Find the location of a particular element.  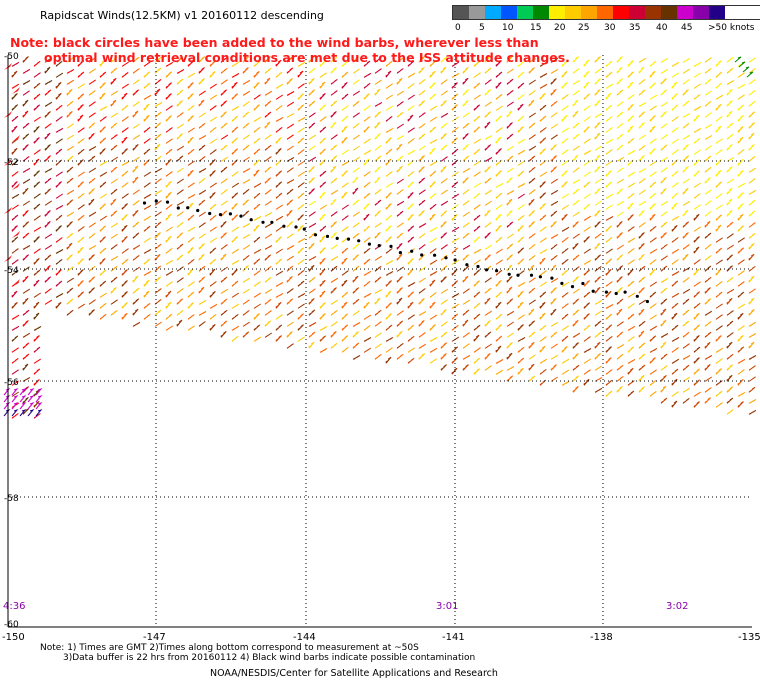

legend-label: 5 is located at coordinates (482, 28).